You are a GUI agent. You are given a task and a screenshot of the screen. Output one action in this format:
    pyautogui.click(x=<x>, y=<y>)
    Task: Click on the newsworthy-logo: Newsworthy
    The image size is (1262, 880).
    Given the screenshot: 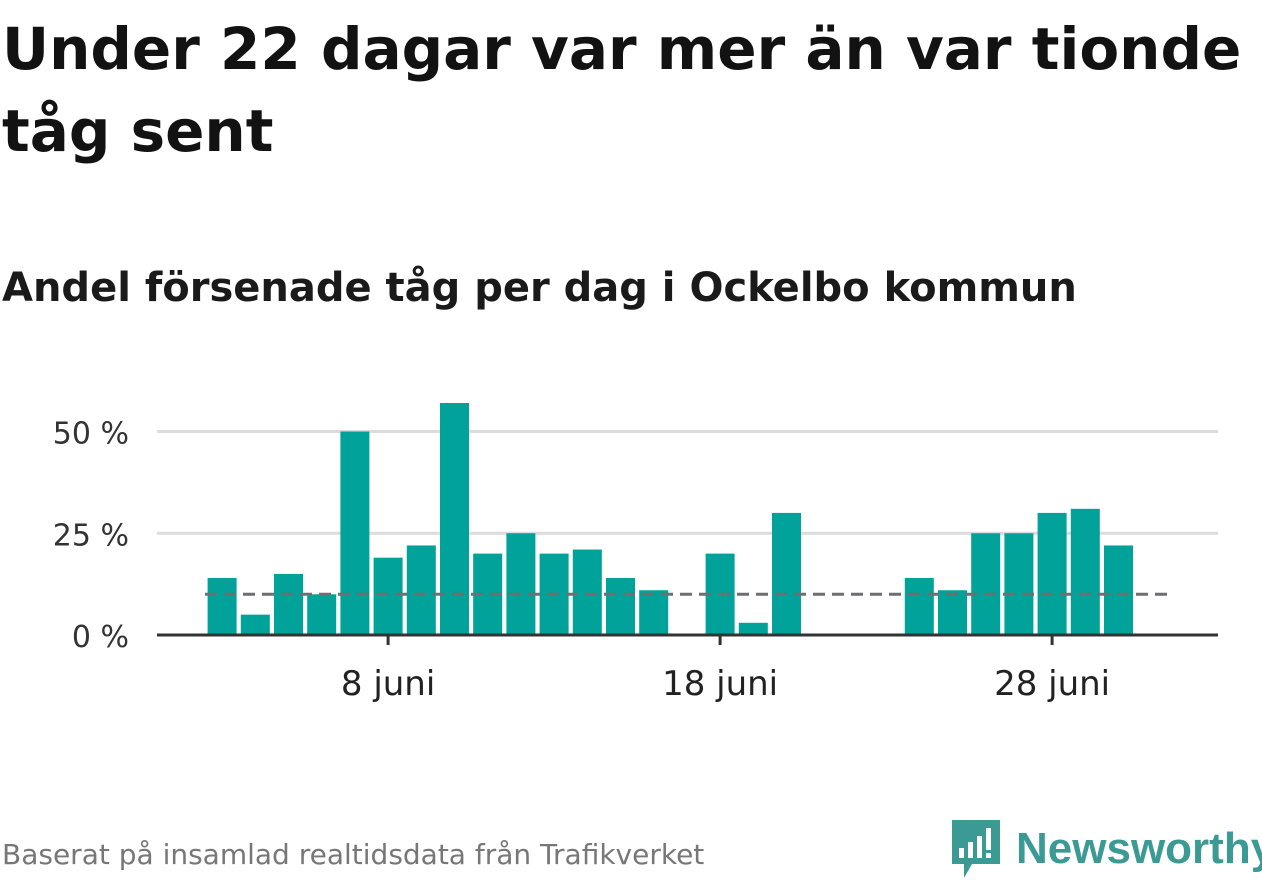 What is the action you would take?
    pyautogui.click(x=1106, y=849)
    